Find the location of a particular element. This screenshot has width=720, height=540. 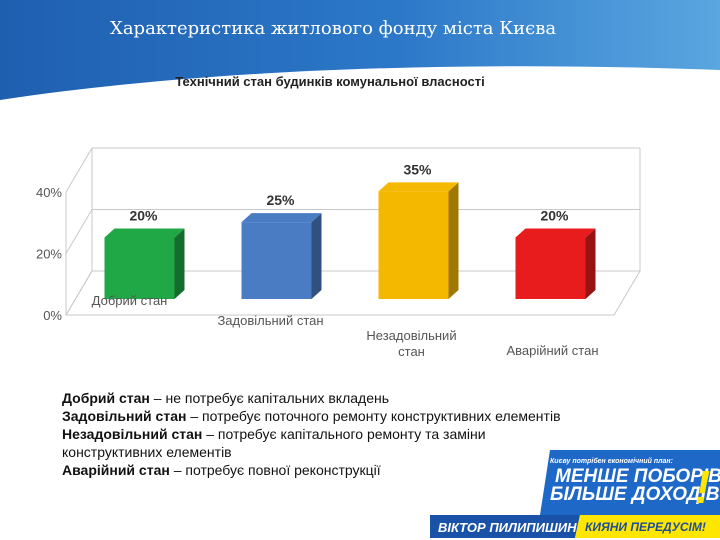

y-tick-label: 40% is located at coordinates (49, 192).